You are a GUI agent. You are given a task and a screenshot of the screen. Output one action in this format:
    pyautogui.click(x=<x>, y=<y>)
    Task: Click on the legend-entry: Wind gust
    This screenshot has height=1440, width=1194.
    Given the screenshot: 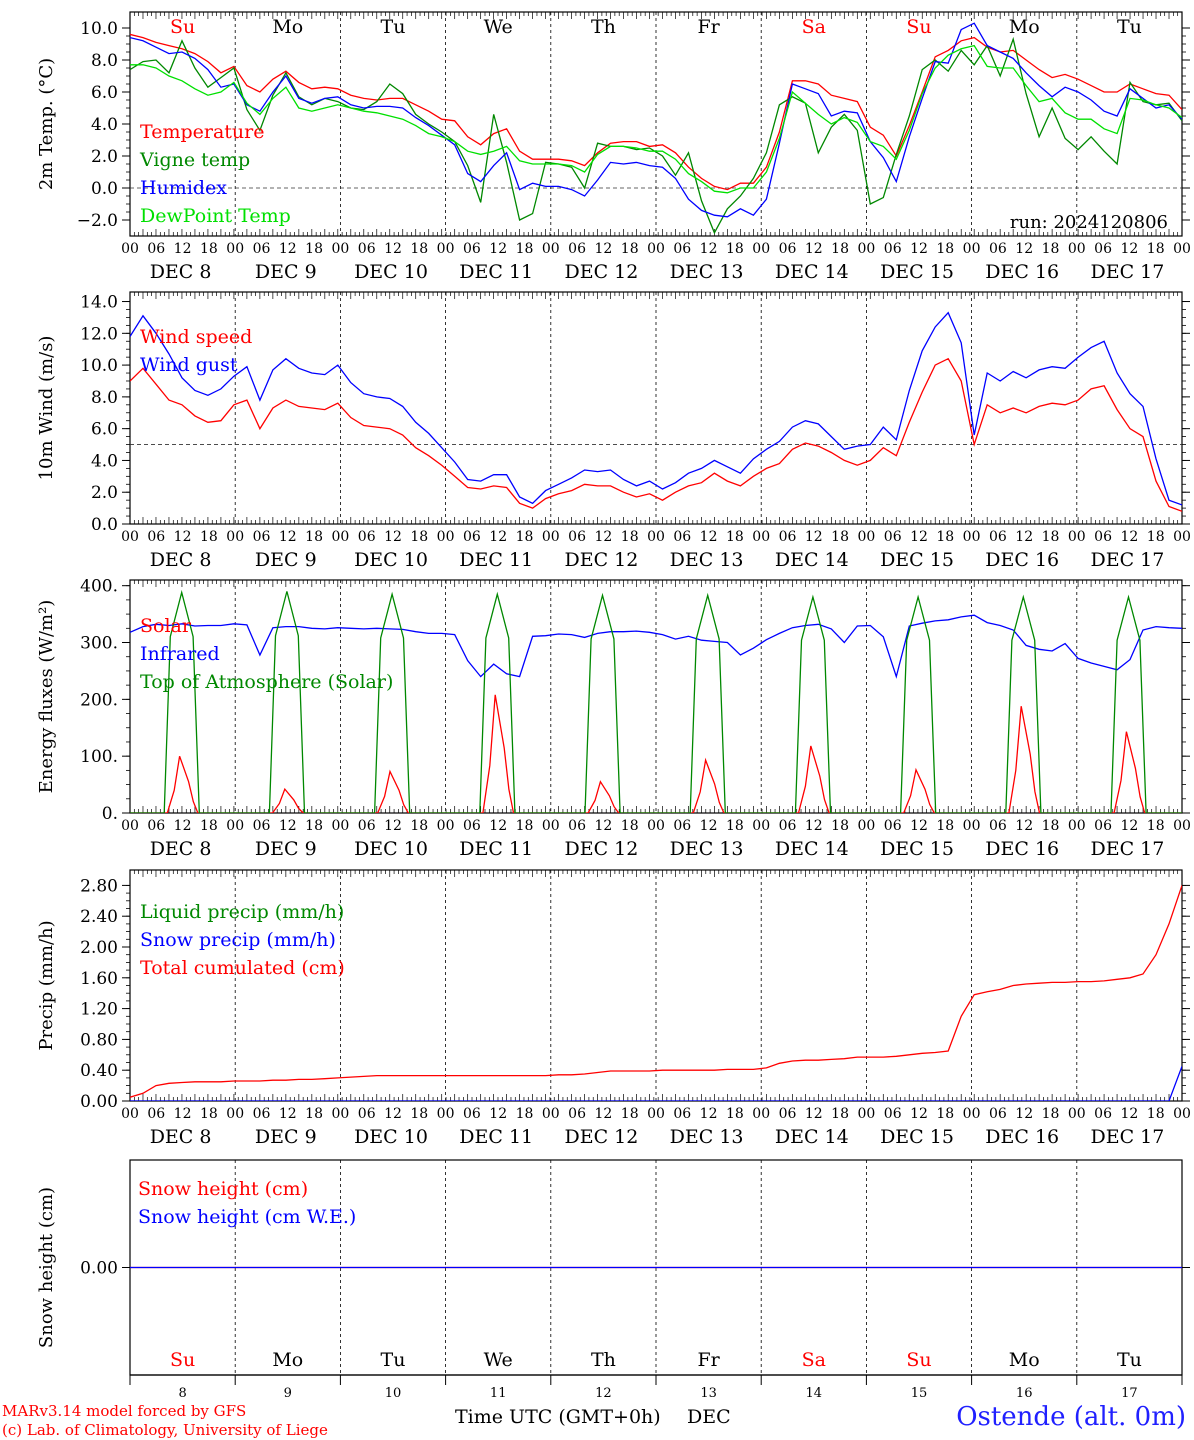 What is the action you would take?
    pyautogui.click(x=189, y=365)
    